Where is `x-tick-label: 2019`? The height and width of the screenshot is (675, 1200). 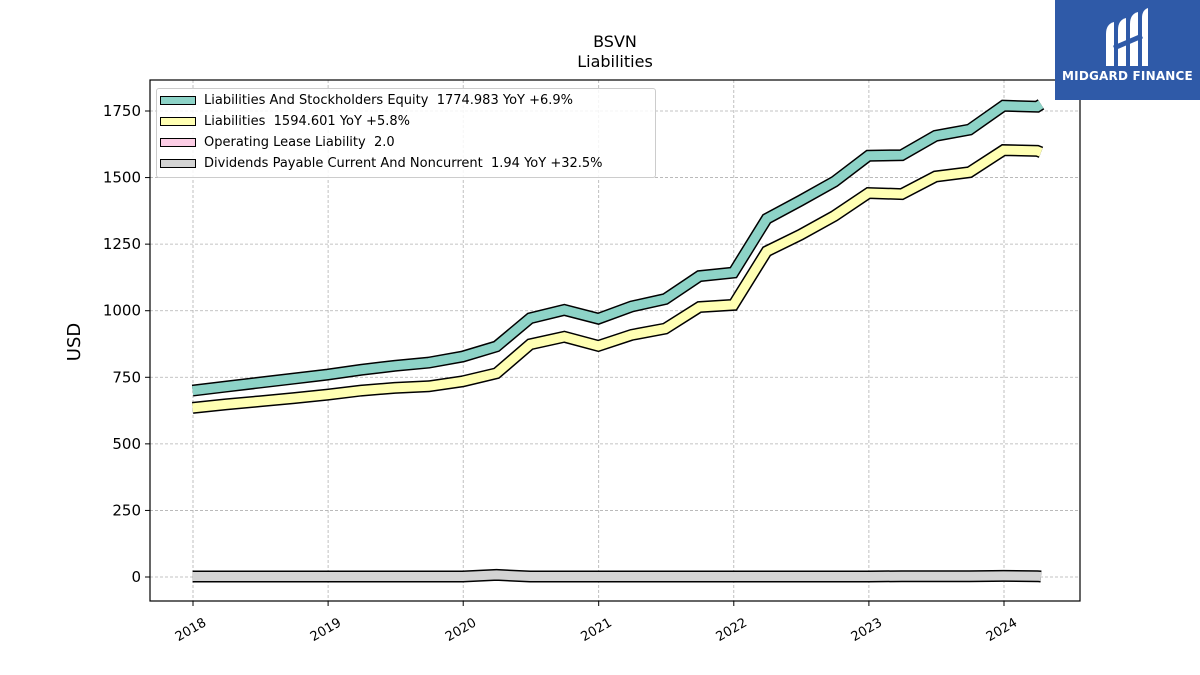
x-tick-label: 2019 is located at coordinates (326, 630).